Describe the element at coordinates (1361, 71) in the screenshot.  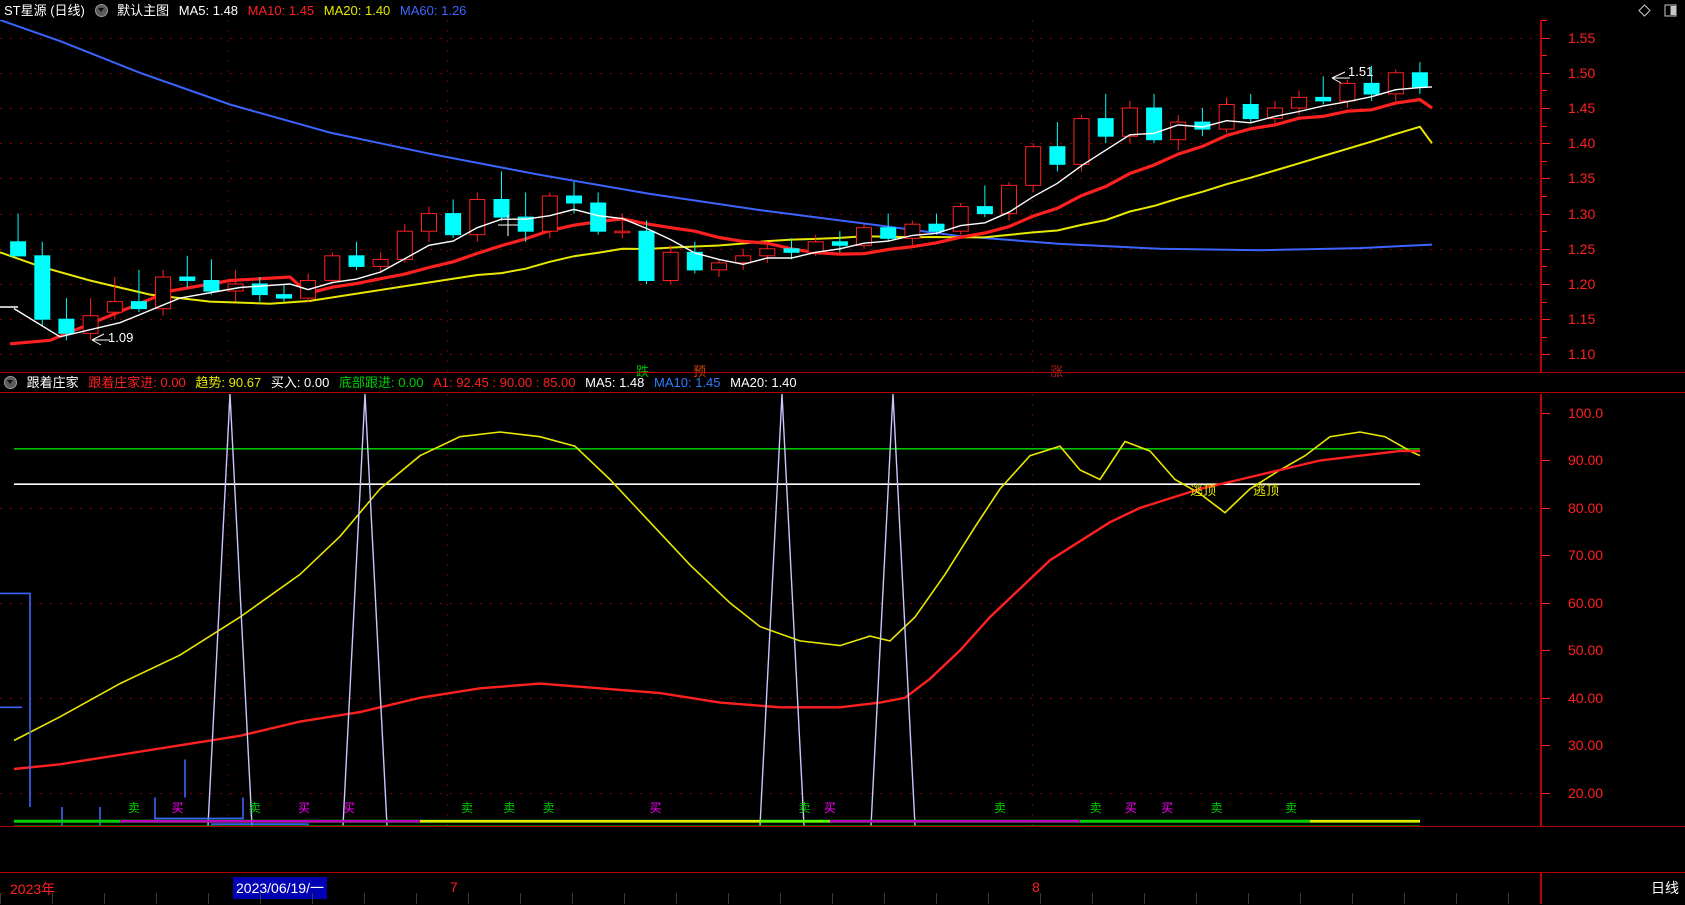
I see `price-callout-high: 1.51` at that location.